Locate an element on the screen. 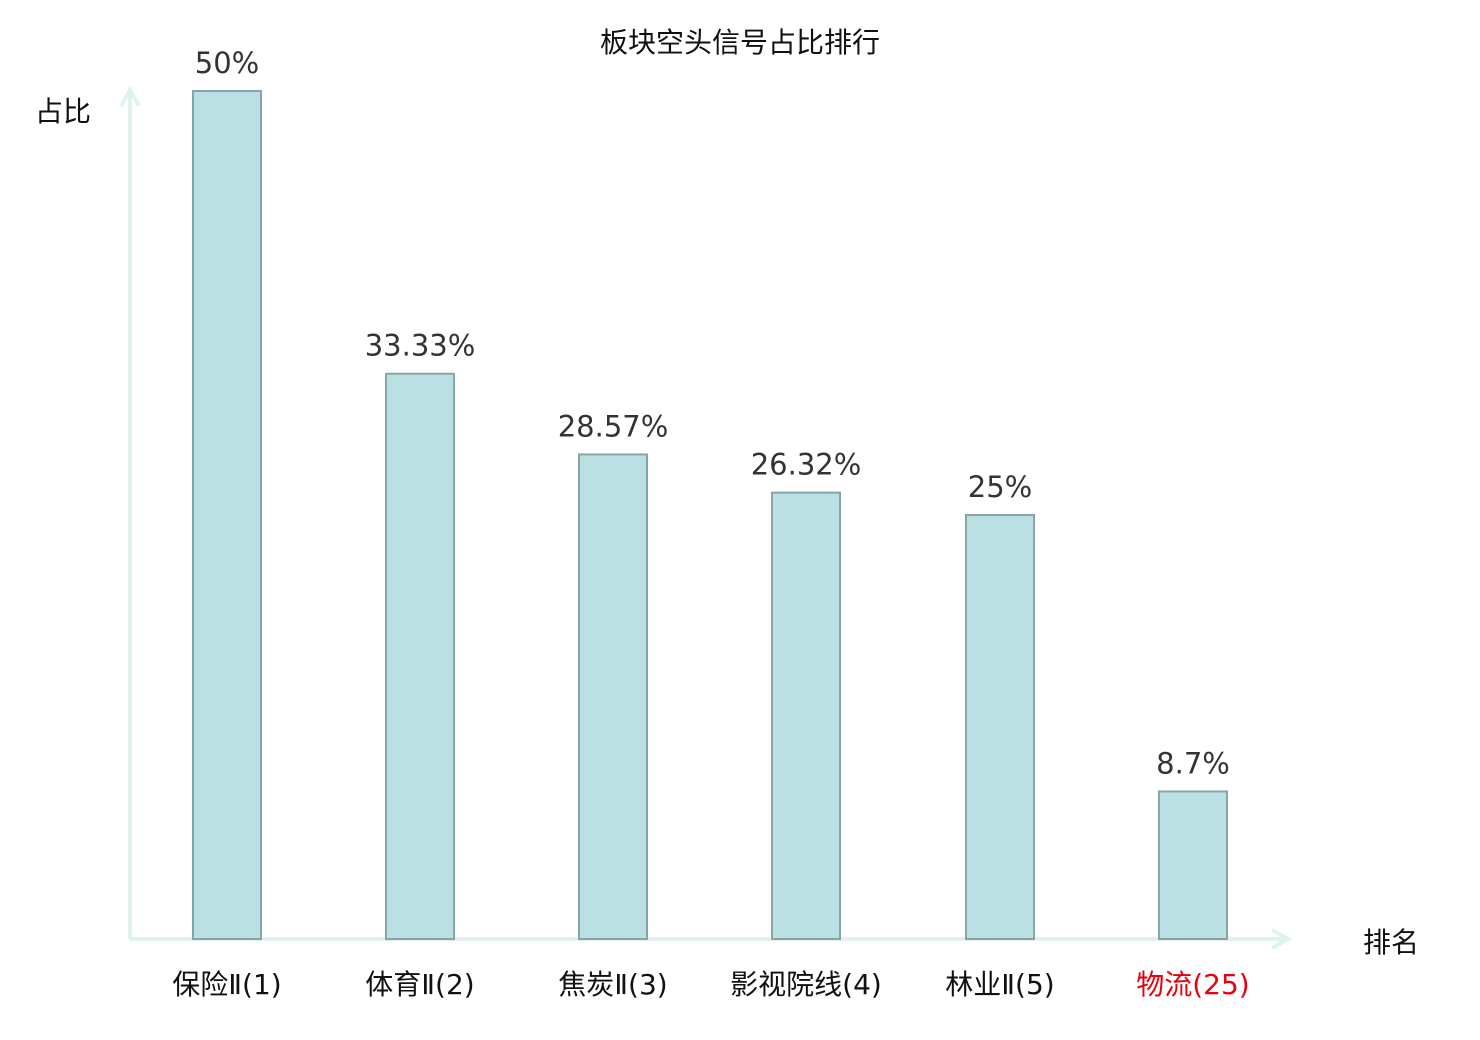 The height and width of the screenshot is (1040, 1480). x-tick-label: 体育Ⅱ(2) is located at coordinates (419, 984).